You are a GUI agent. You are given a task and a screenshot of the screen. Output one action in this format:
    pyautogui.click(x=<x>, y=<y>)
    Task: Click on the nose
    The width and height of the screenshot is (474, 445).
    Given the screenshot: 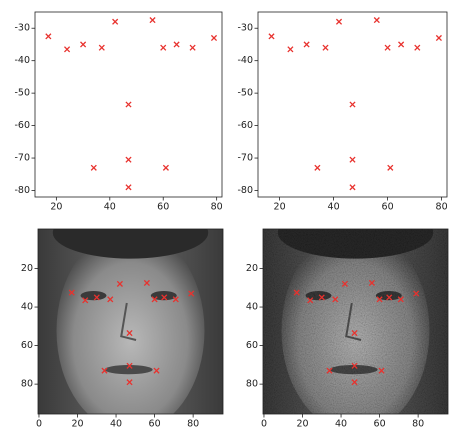 What is the action you would take?
    pyautogui.click(x=128, y=321)
    